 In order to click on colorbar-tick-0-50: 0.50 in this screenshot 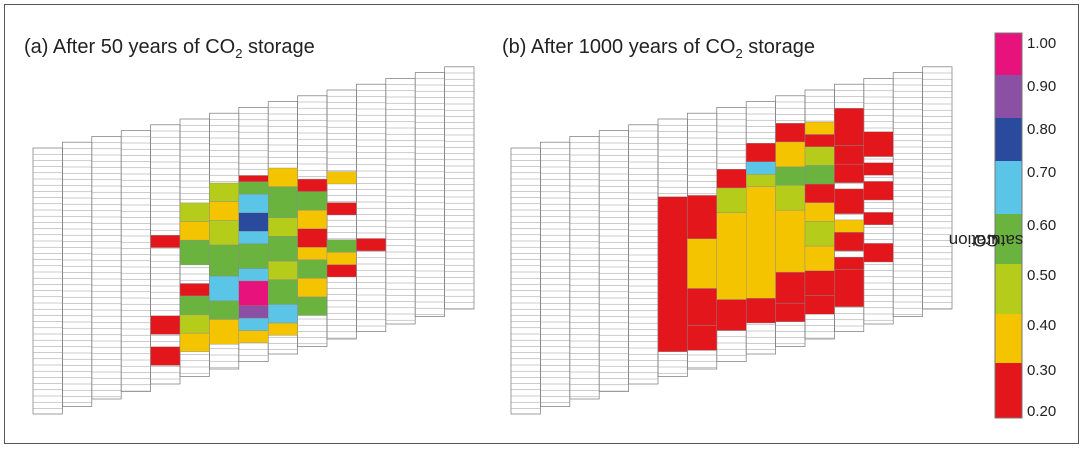, I will do `click(1042, 275)`.